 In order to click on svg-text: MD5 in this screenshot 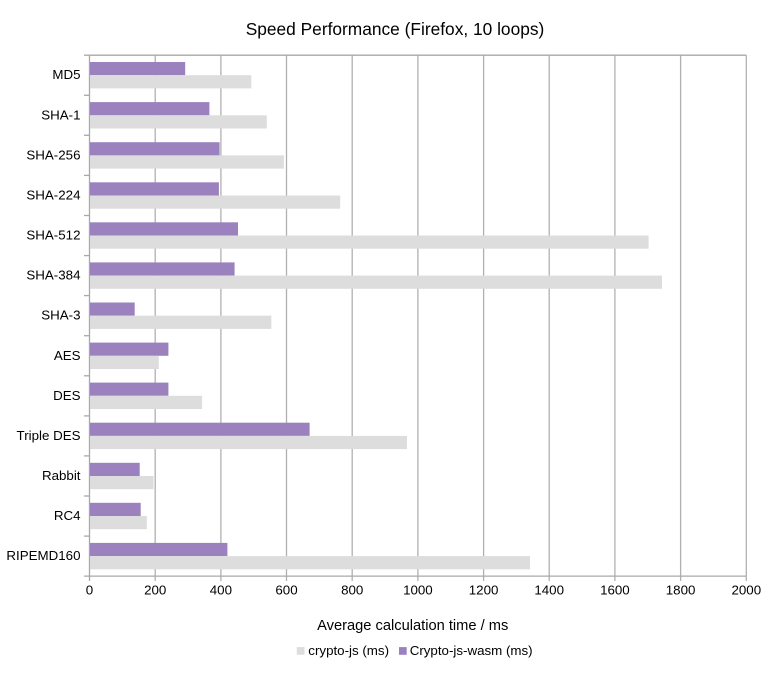, I will do `click(66, 74)`.